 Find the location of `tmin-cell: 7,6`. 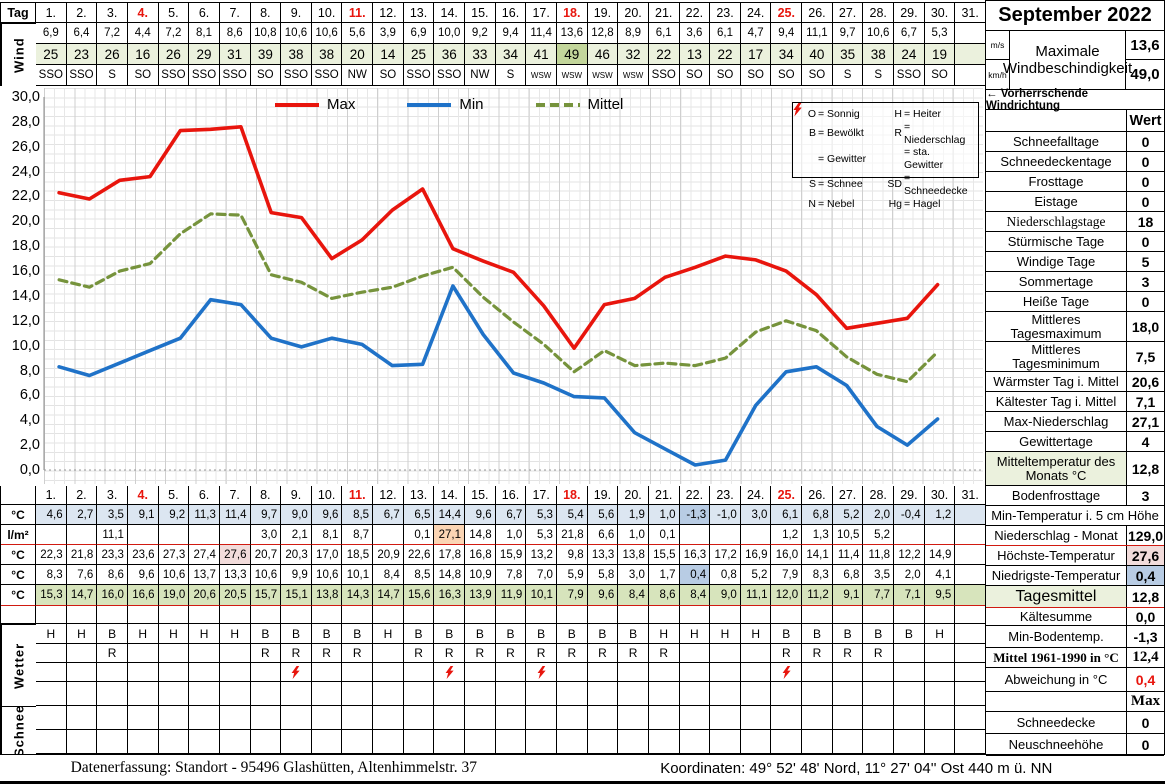

tmin-cell: 7,6 is located at coordinates (82, 575).